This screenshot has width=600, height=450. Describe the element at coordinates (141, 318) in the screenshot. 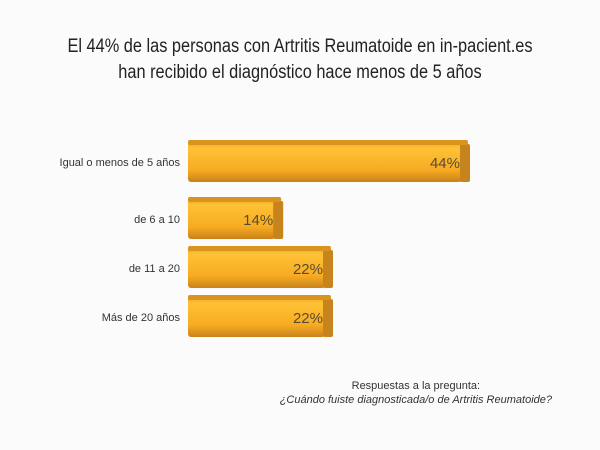

I see `category-label: Más de 20 años` at that location.